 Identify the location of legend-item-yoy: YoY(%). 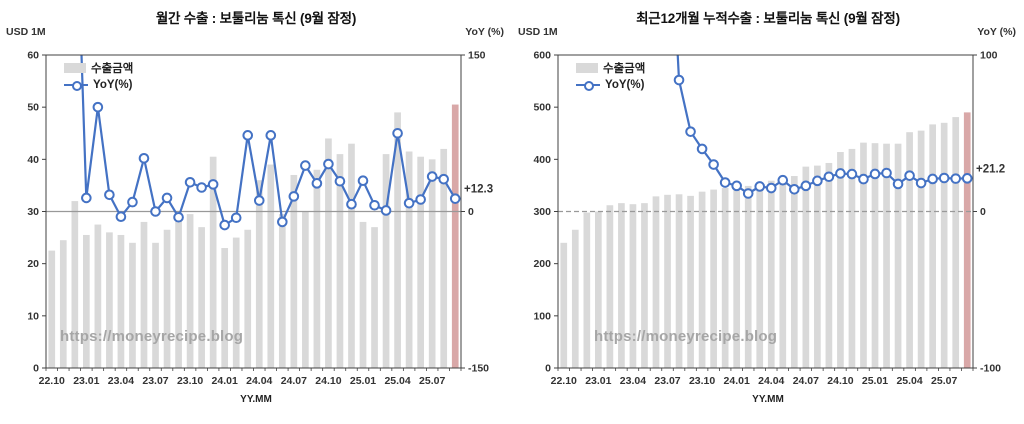
(610, 85).